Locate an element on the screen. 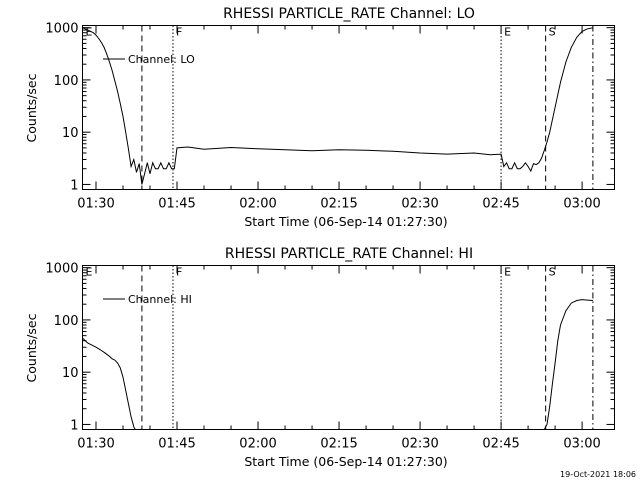  x-tick-label-lo: 02:45 is located at coordinates (500, 204).